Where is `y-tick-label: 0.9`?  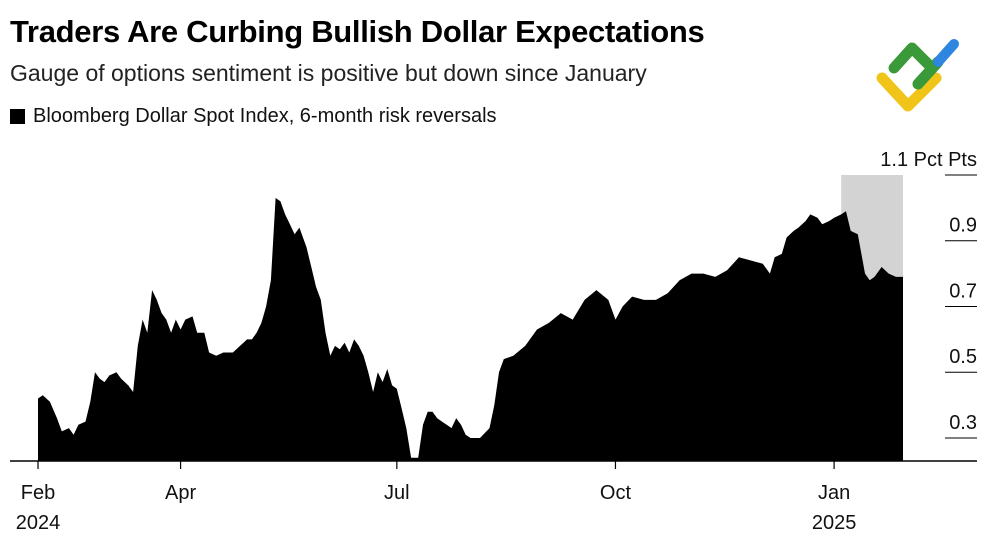
y-tick-label: 0.9 is located at coordinates (963, 226).